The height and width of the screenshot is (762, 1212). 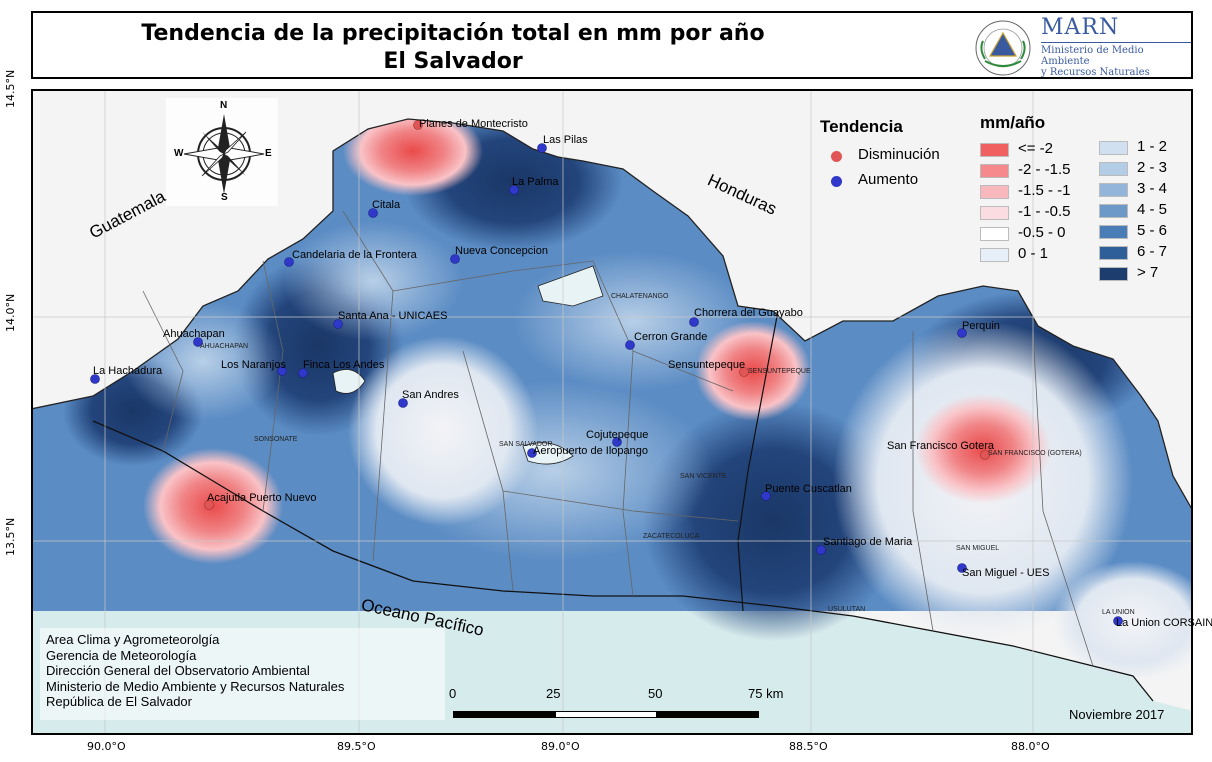 What do you see at coordinates (1095, 72) in the screenshot?
I see `org-line2: y Recursos Naturales` at bounding box center [1095, 72].